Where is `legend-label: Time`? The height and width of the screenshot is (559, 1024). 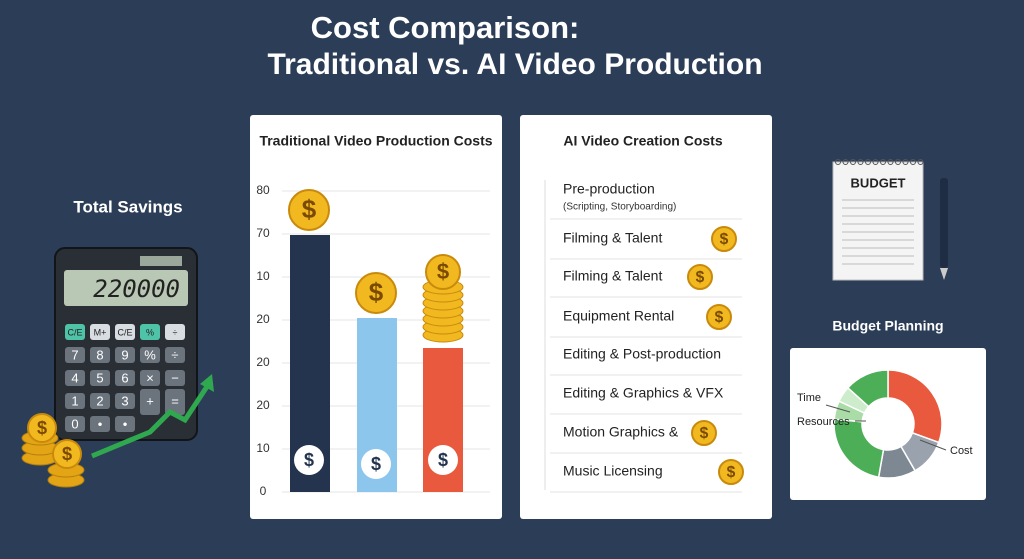
legend-label: Time is located at coordinates (809, 398).